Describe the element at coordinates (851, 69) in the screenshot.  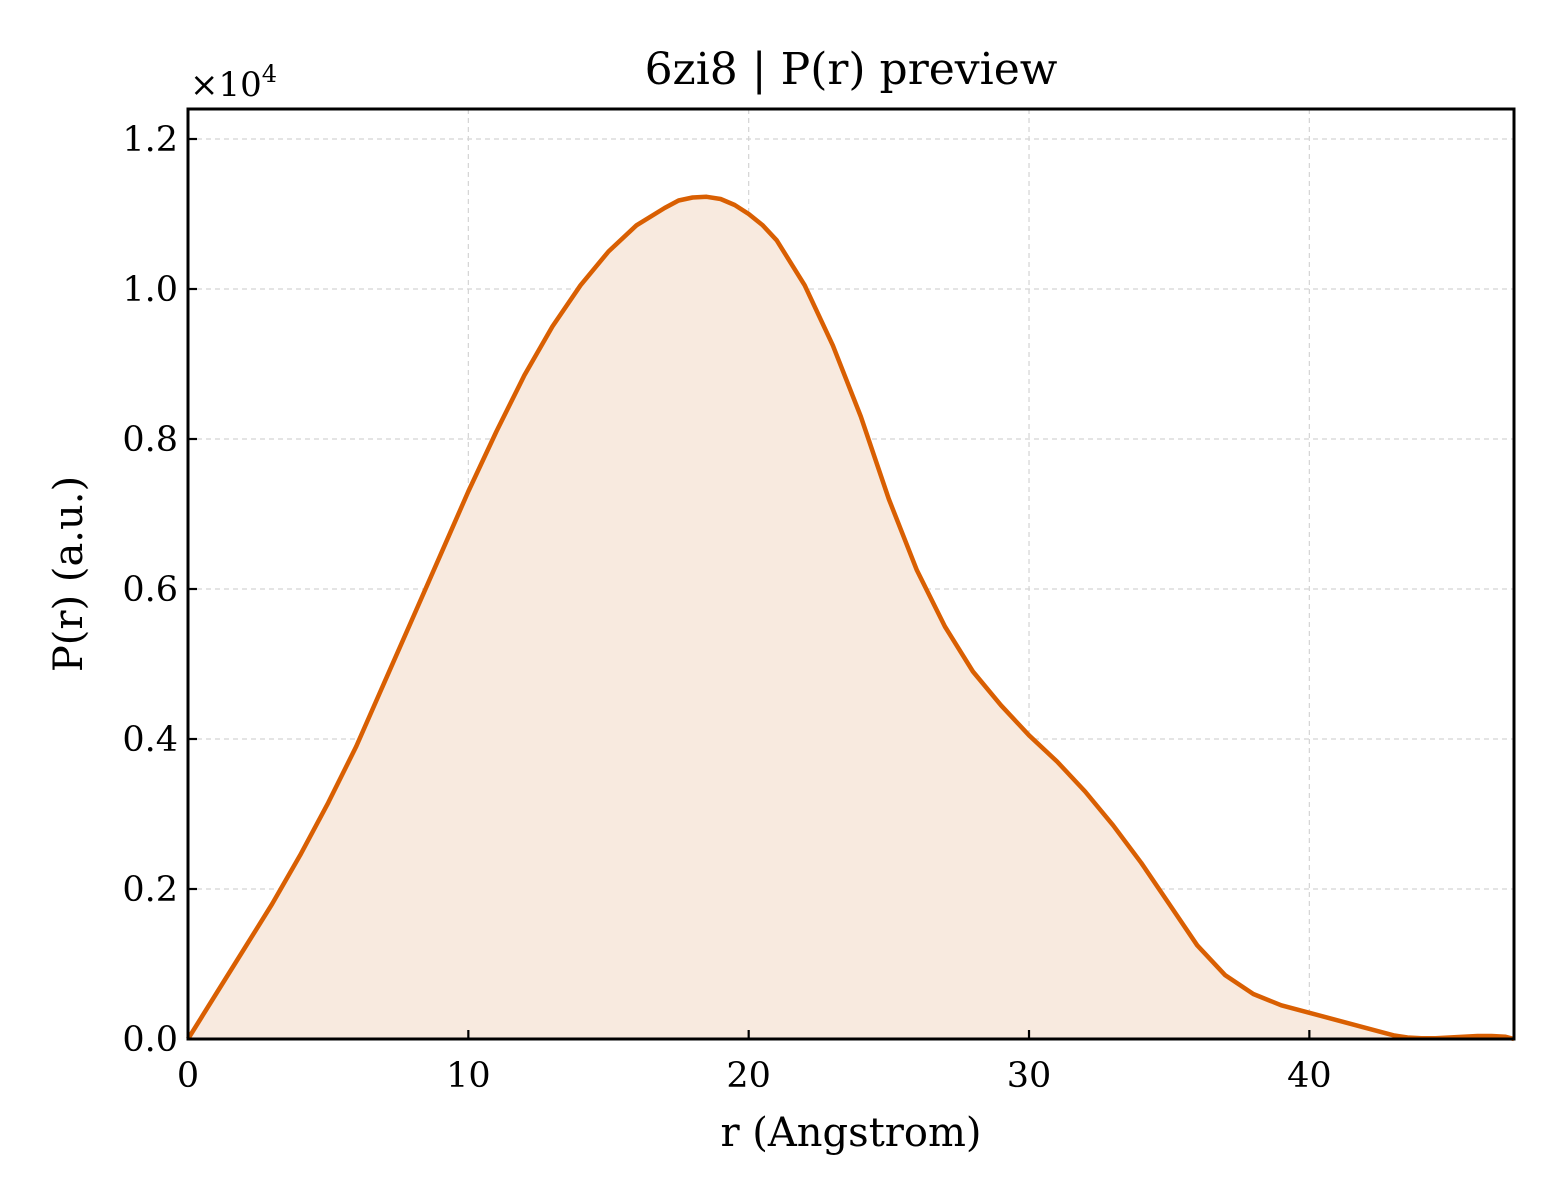
I see `chart-title: 6zi8 | P(r) preview` at that location.